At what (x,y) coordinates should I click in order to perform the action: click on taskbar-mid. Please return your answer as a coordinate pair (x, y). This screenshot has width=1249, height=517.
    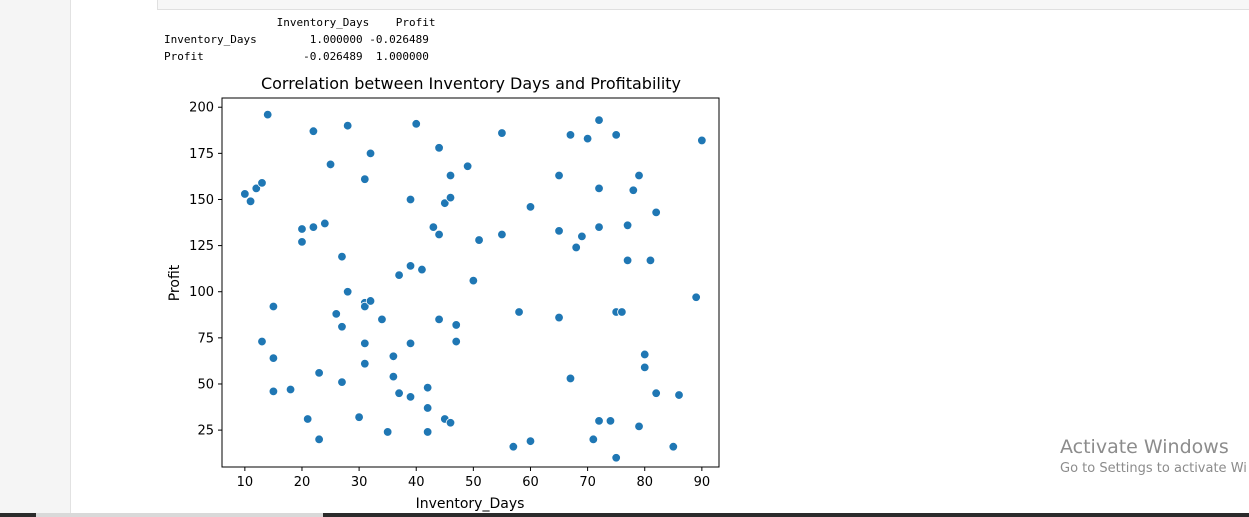
    Looking at the image, I should click on (179, 515).